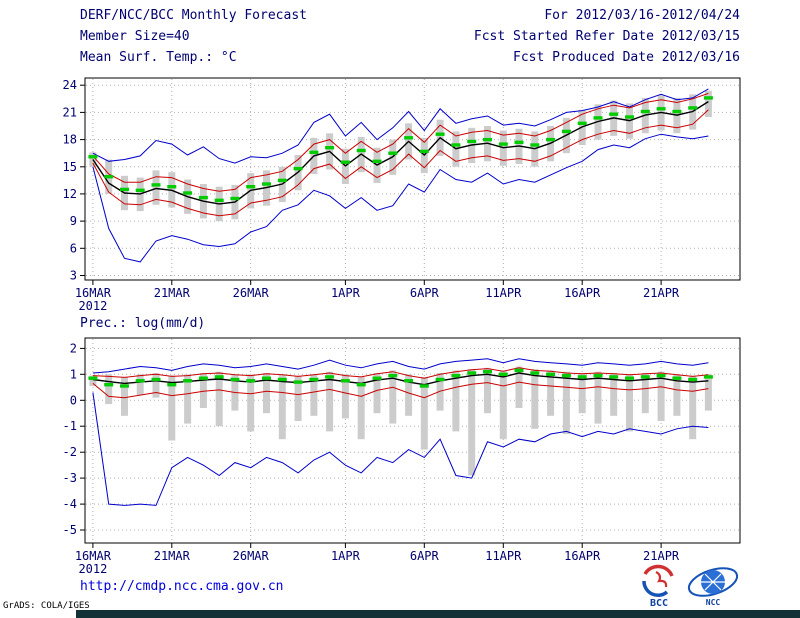  I want to click on svg-text: 15, so click(70, 167).